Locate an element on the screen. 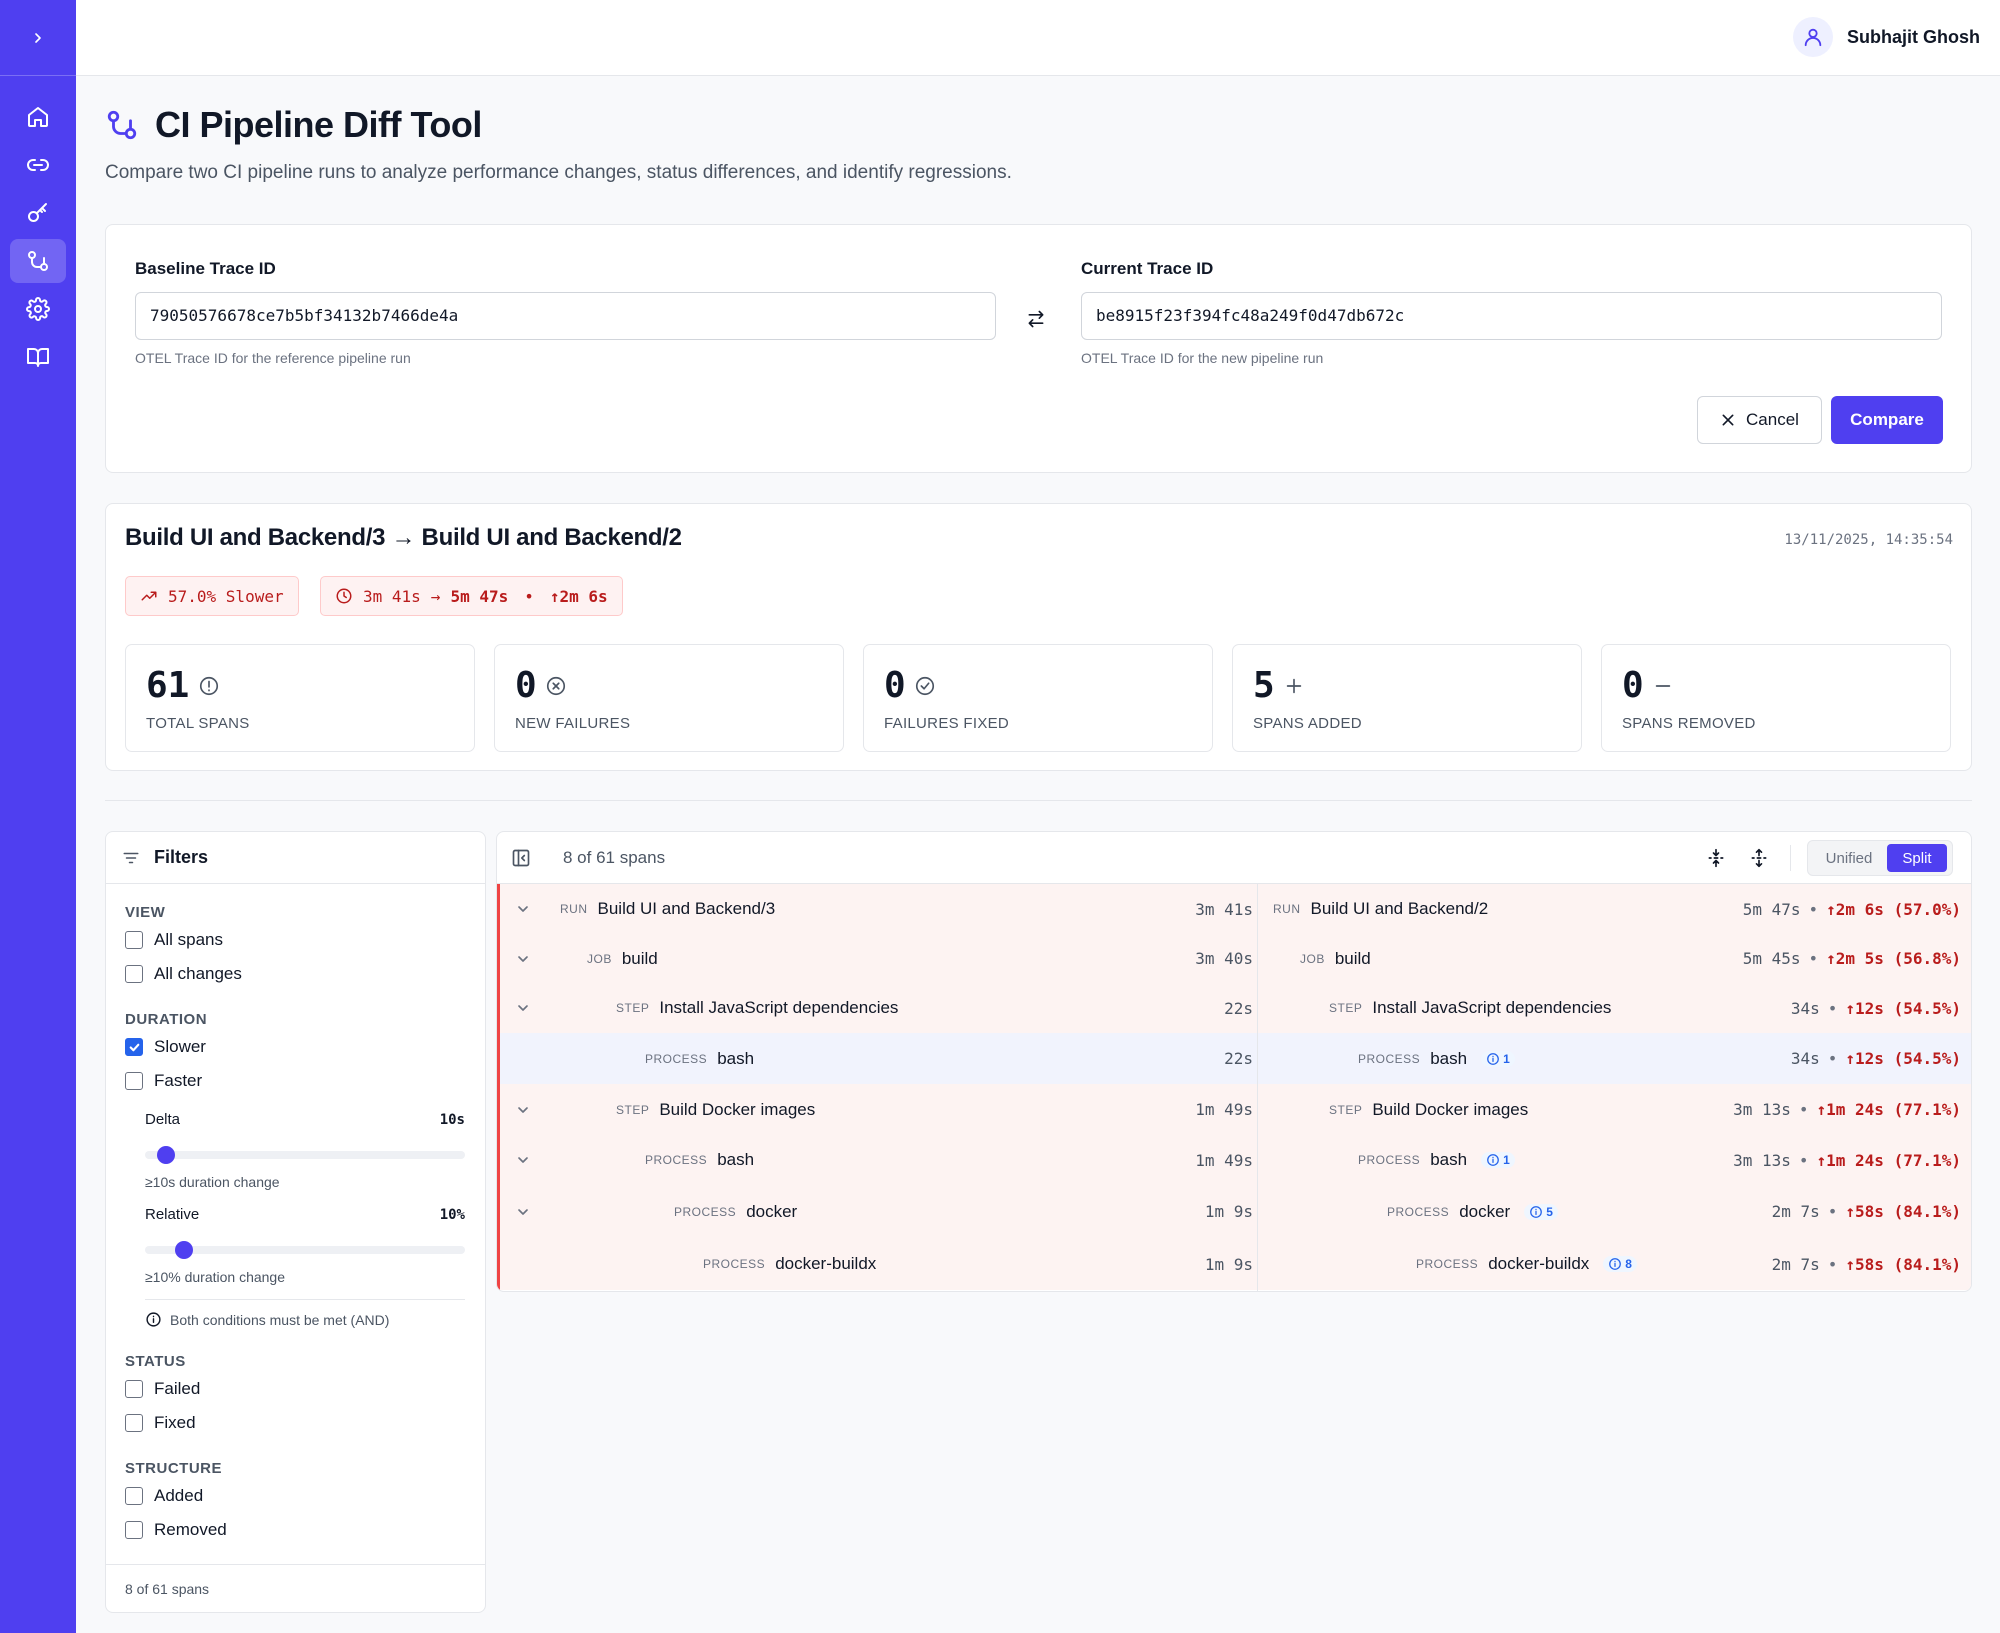  sidebar-item-home is located at coordinates (38, 117).